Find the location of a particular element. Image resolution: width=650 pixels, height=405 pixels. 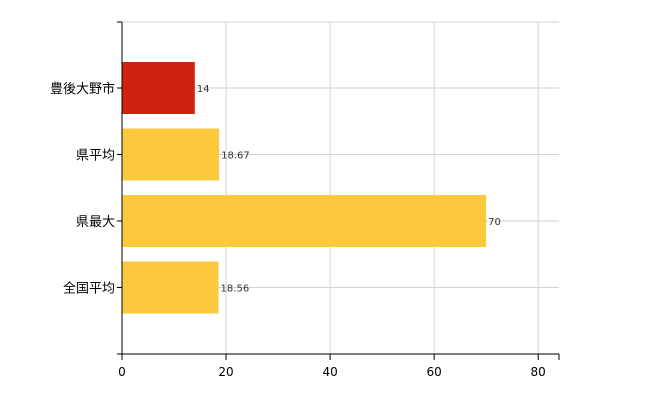

x-tick-label: 60 is located at coordinates (434, 372).